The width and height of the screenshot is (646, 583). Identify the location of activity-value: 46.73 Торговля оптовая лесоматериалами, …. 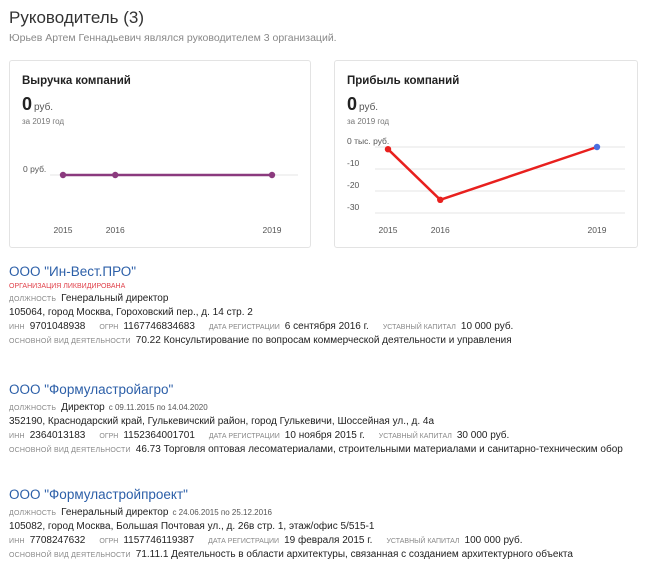
(379, 449).